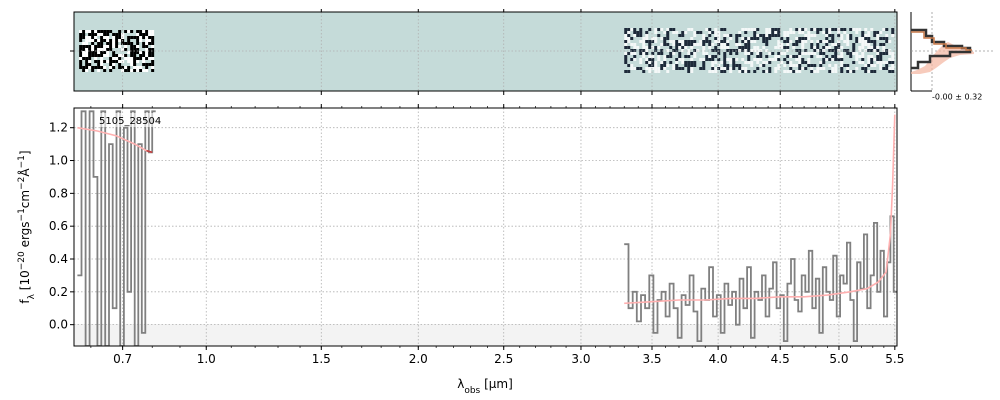  I want to click on model-trace-dark, so click(149, 151).